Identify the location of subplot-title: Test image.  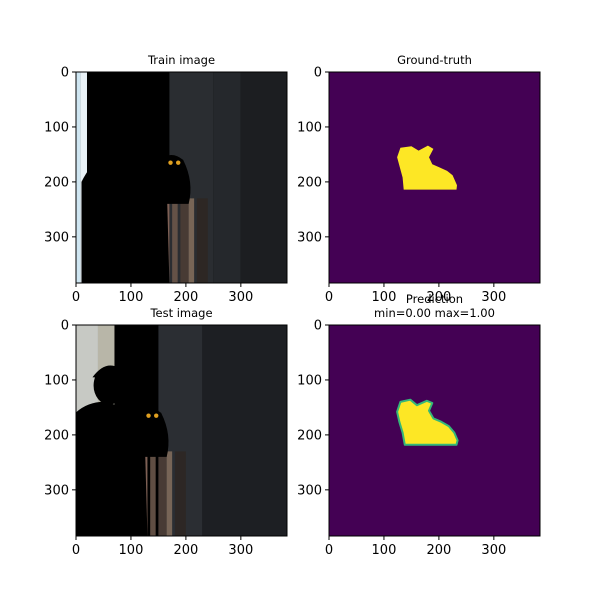
(180, 313).